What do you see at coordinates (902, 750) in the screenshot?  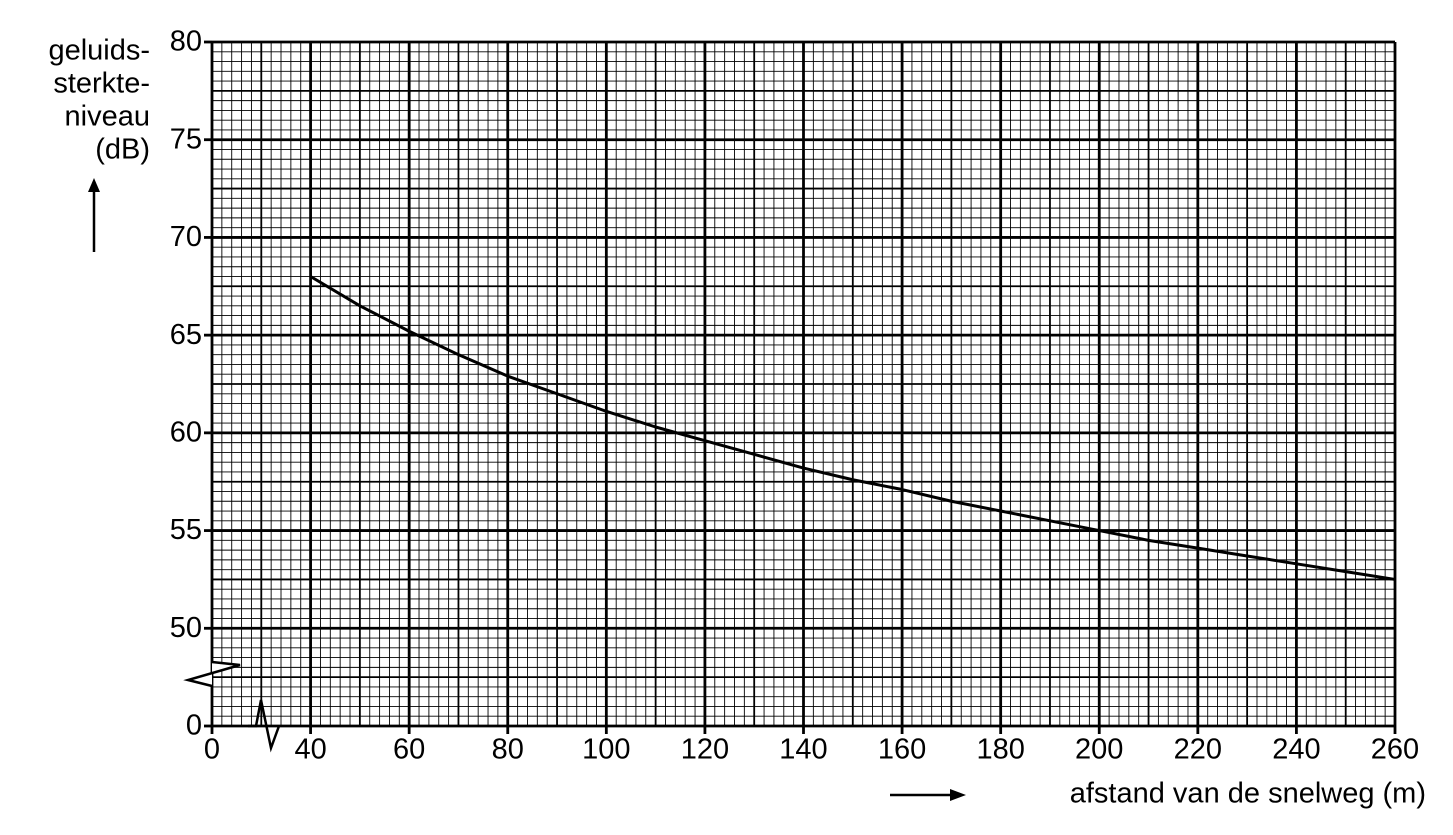 I see `x-tick-label: 160` at bounding box center [902, 750].